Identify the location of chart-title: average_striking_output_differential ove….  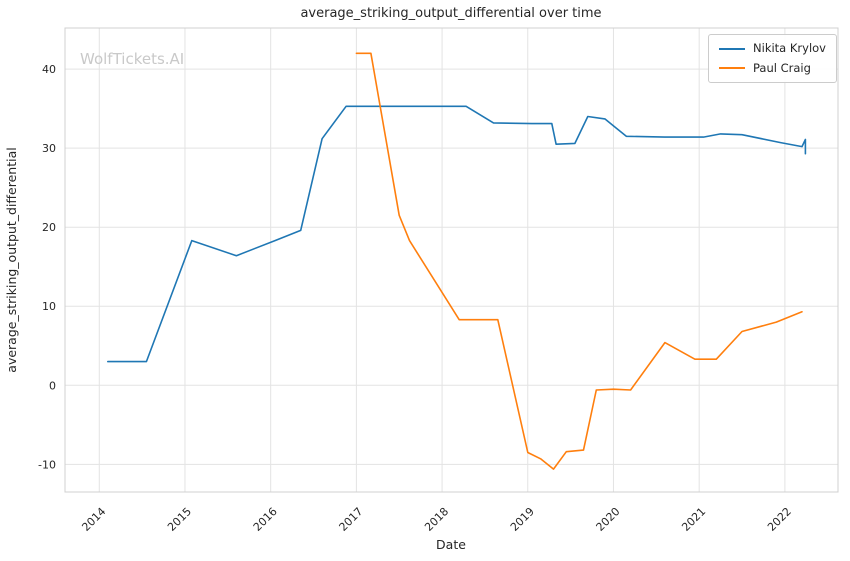
(450, 13).